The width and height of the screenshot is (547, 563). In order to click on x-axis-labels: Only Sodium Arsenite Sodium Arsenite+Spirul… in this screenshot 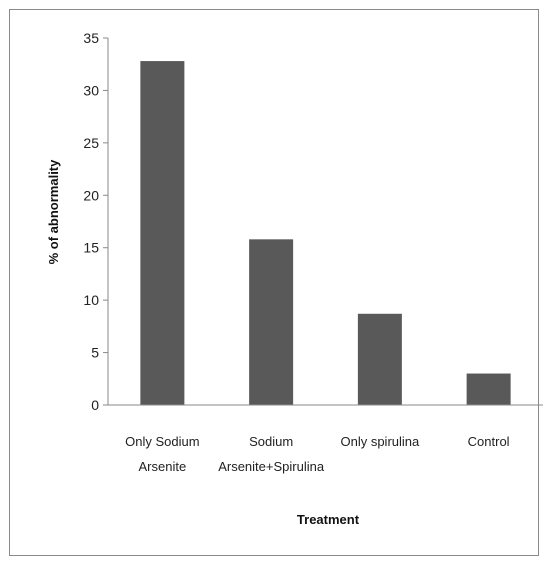, I will do `click(317, 454)`.